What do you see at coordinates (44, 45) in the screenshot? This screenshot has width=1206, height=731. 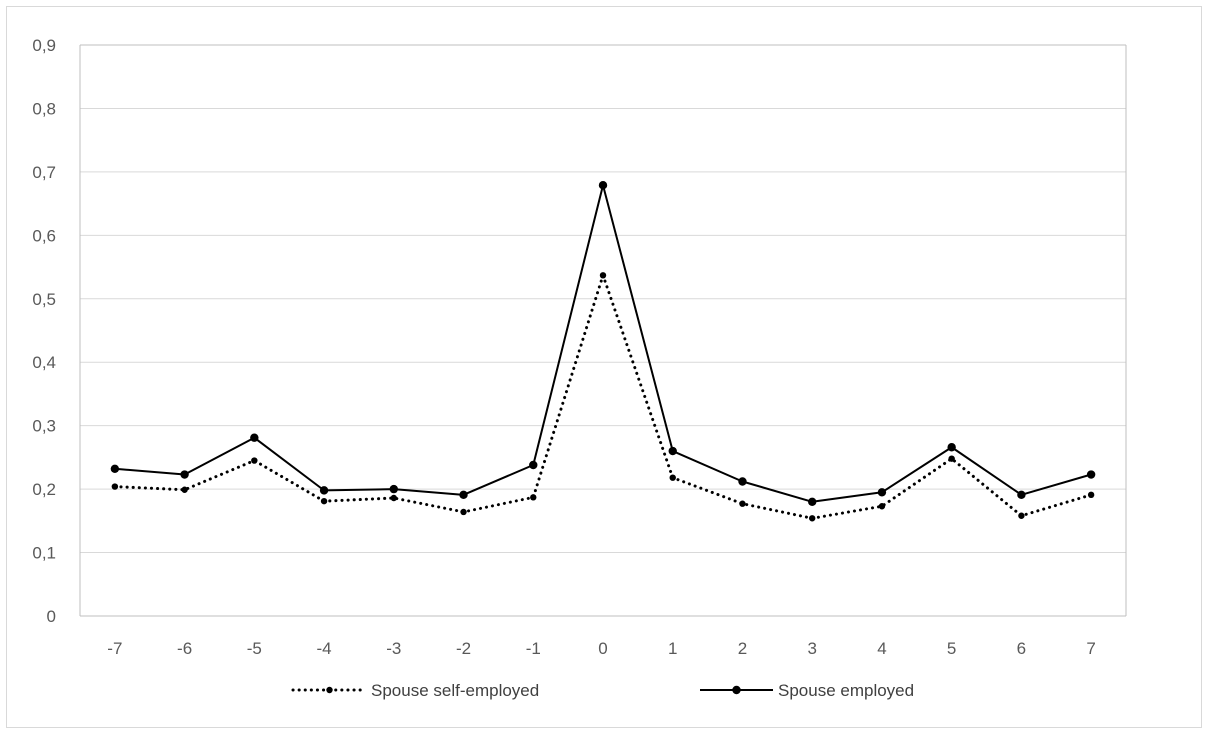 I see `y-tick-label: 0,9` at bounding box center [44, 45].